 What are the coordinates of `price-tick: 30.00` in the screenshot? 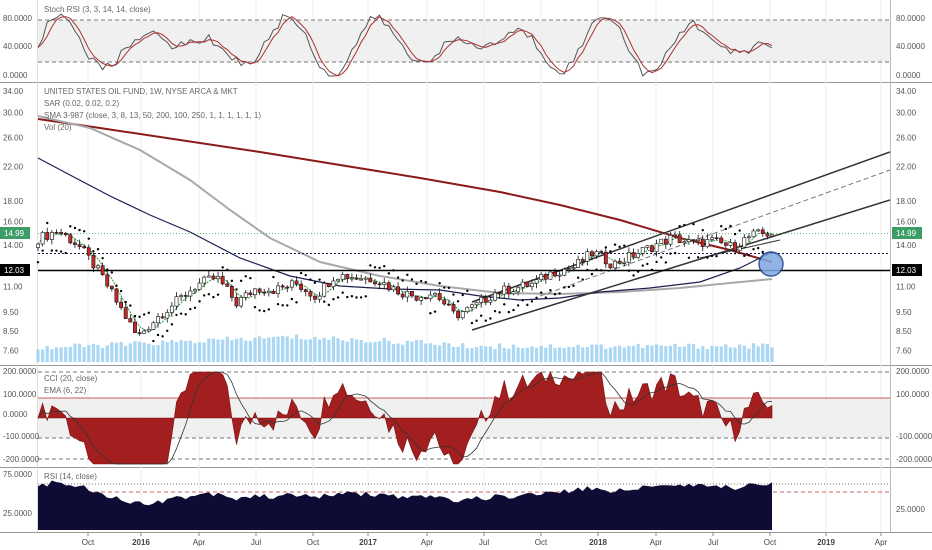 It's located at (13, 113).